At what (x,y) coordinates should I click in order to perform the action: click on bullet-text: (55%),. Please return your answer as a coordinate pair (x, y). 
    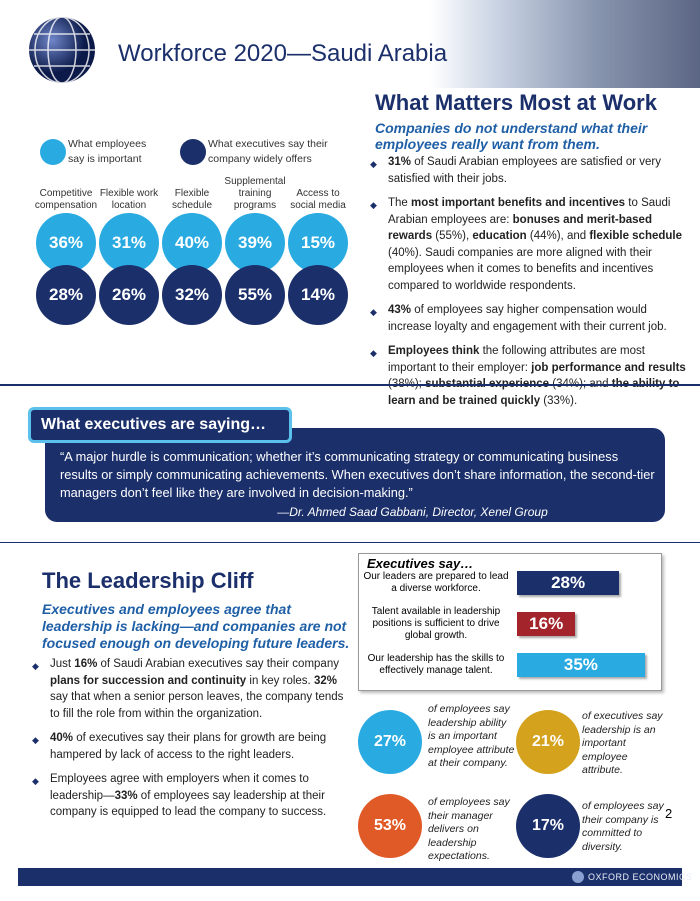
    Looking at the image, I should click on (452, 236).